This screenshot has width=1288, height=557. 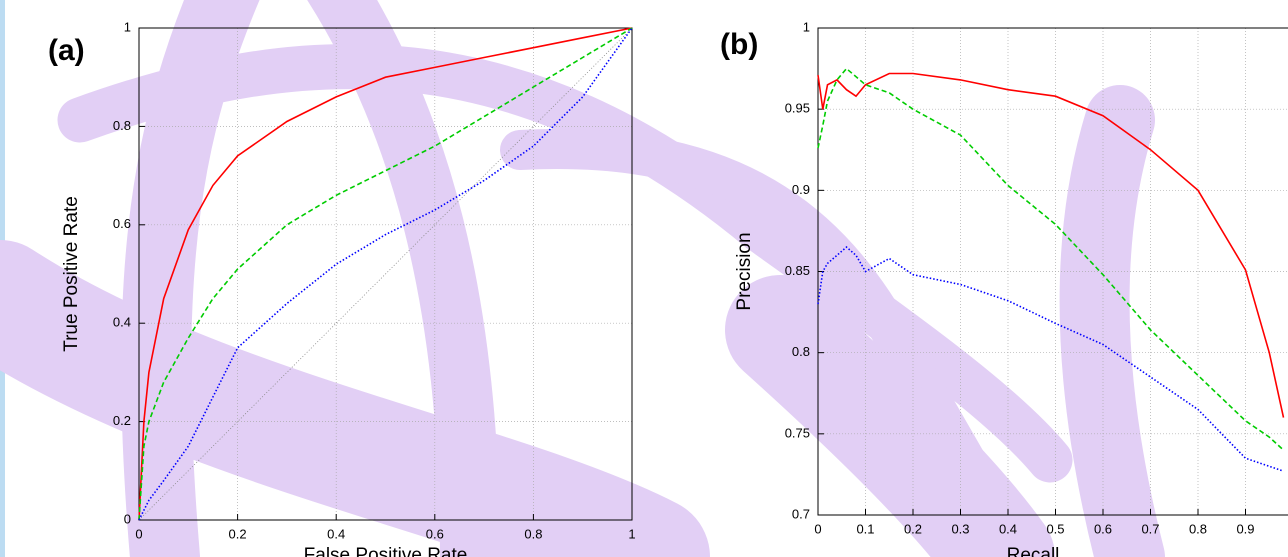 What do you see at coordinates (1245, 528) in the screenshot?
I see `x-tick-label: 0.9` at bounding box center [1245, 528].